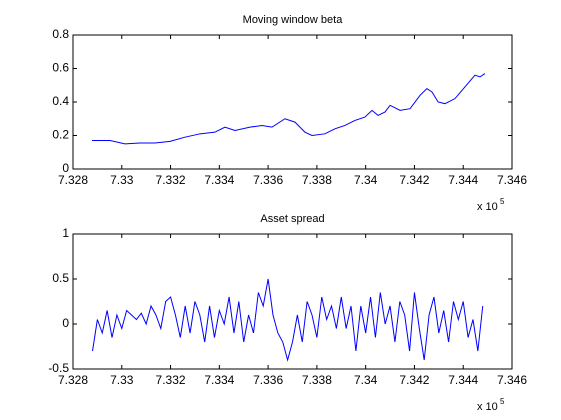 Image resolution: width=561 pixels, height=420 pixels. Describe the element at coordinates (292, 219) in the screenshot. I see `chart-title: Asset spread` at that location.